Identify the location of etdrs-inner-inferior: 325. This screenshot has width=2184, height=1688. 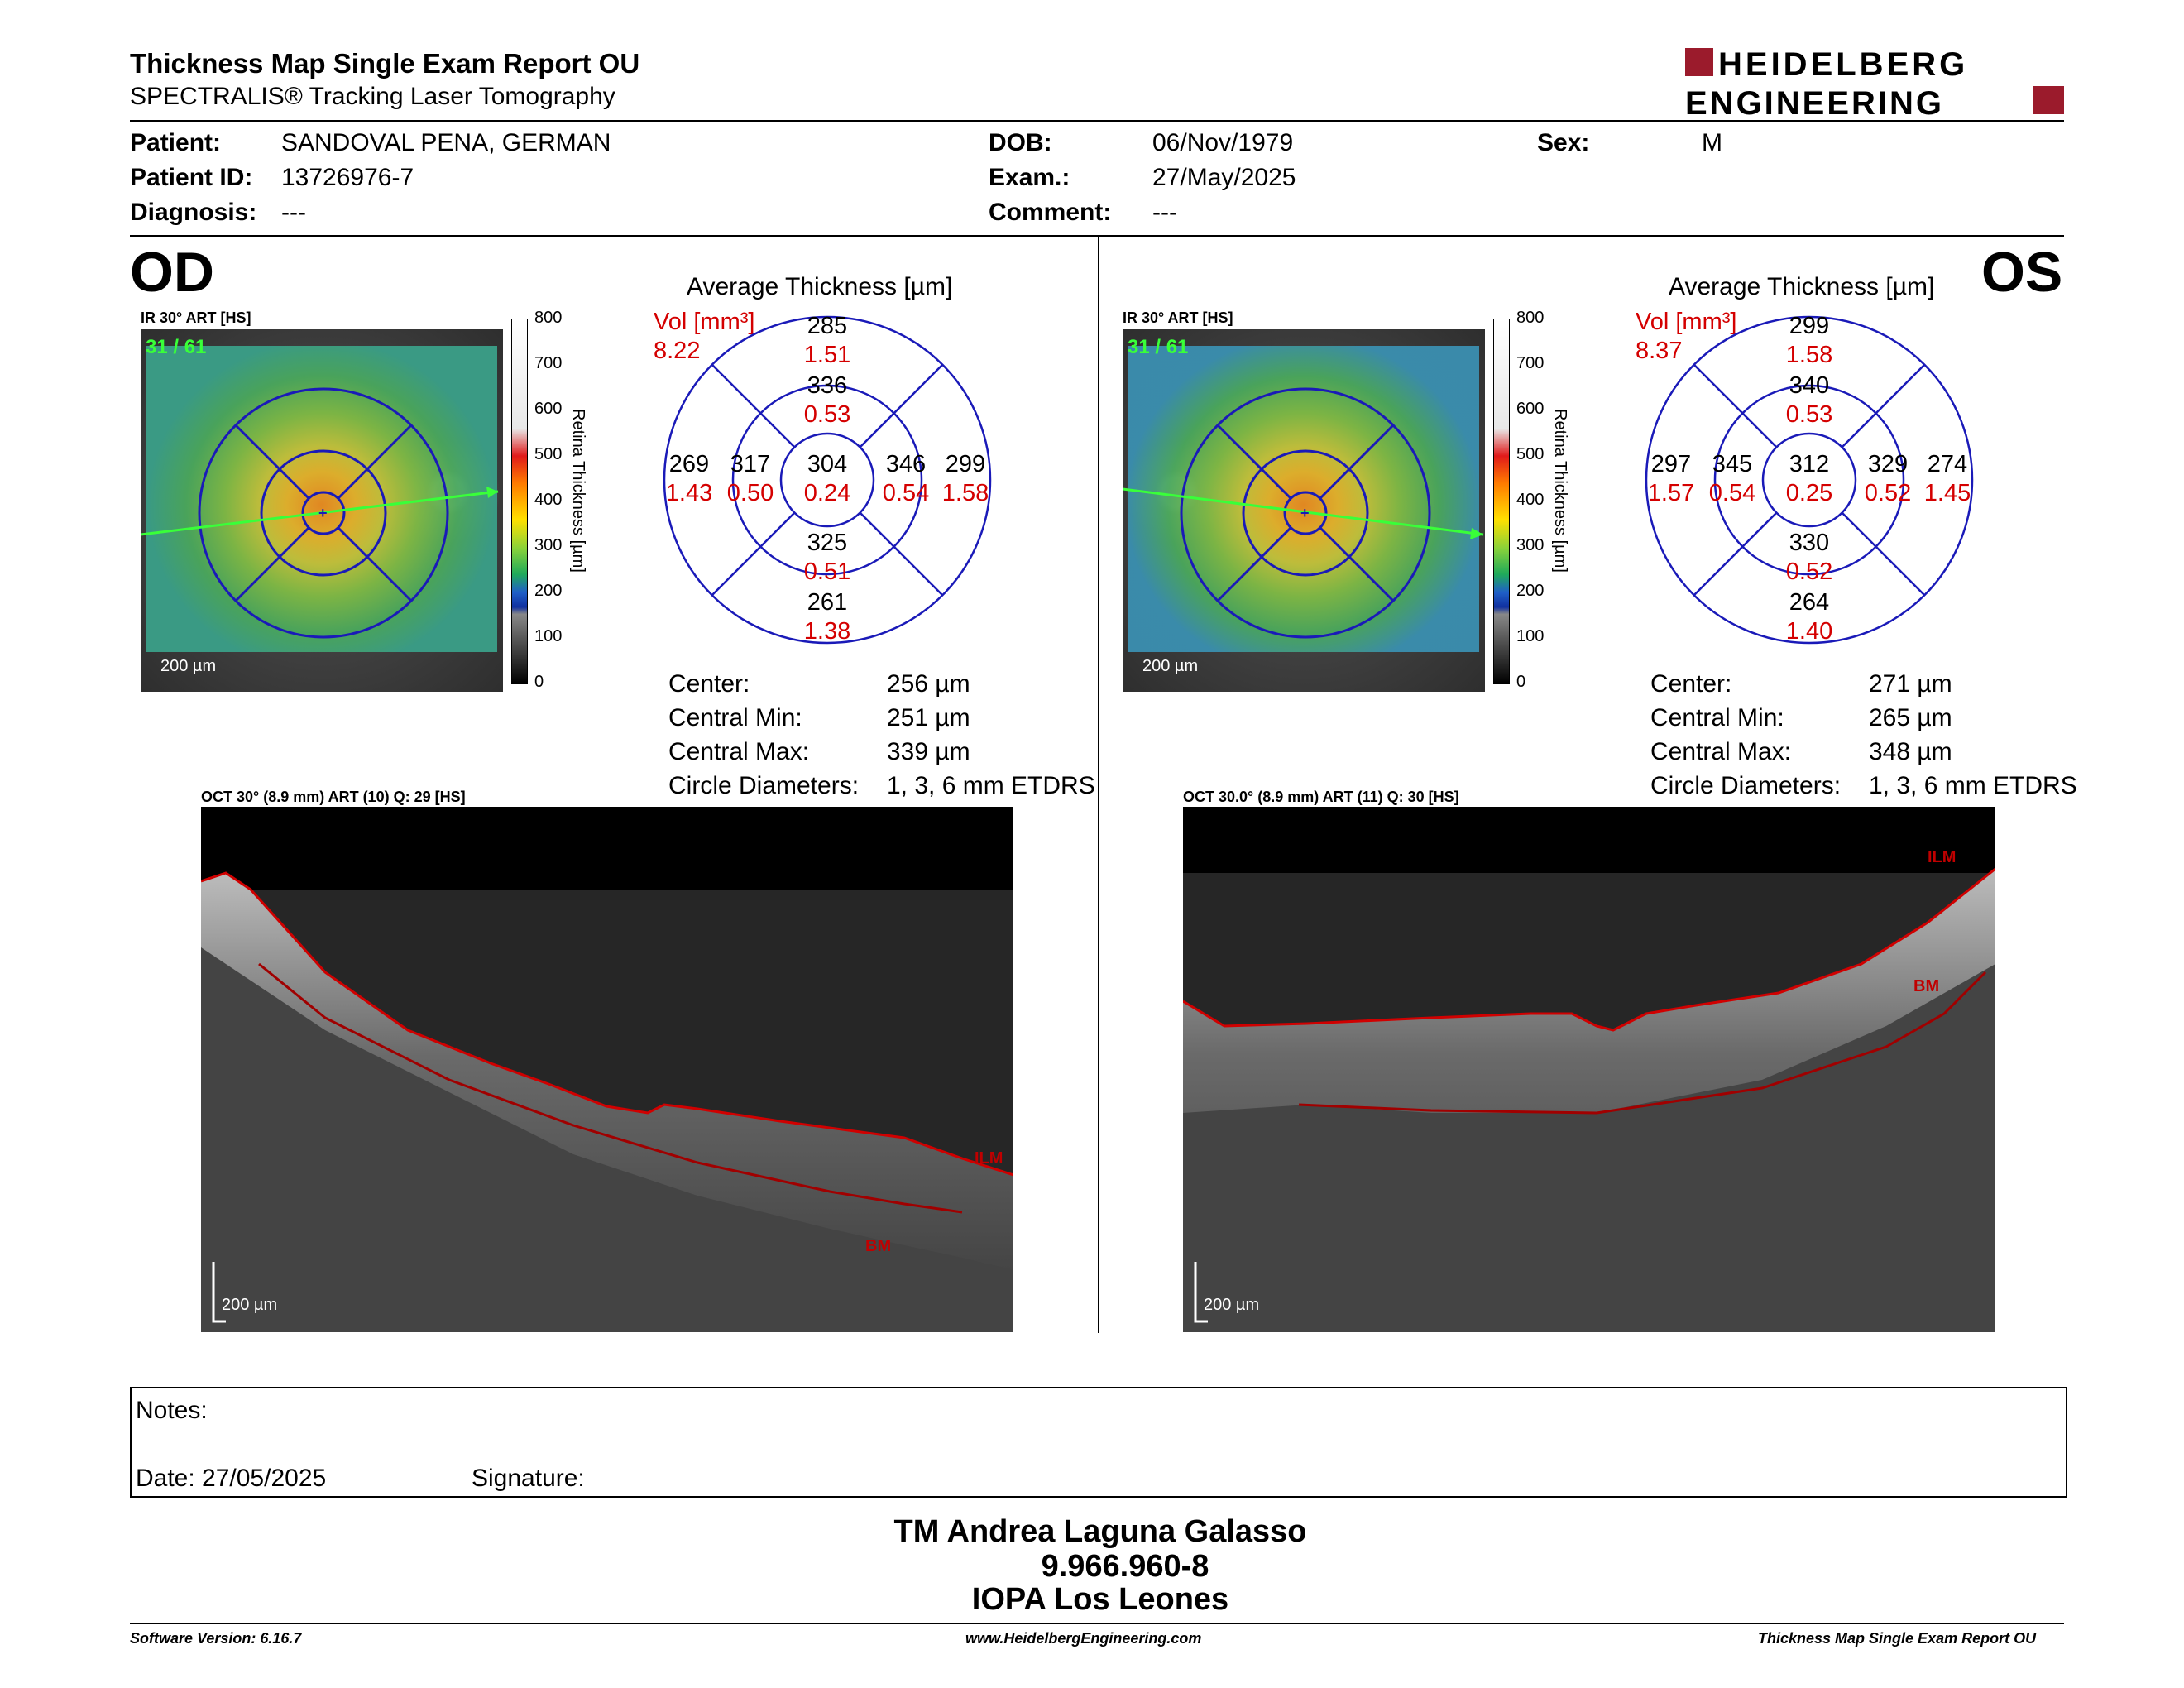
(827, 543).